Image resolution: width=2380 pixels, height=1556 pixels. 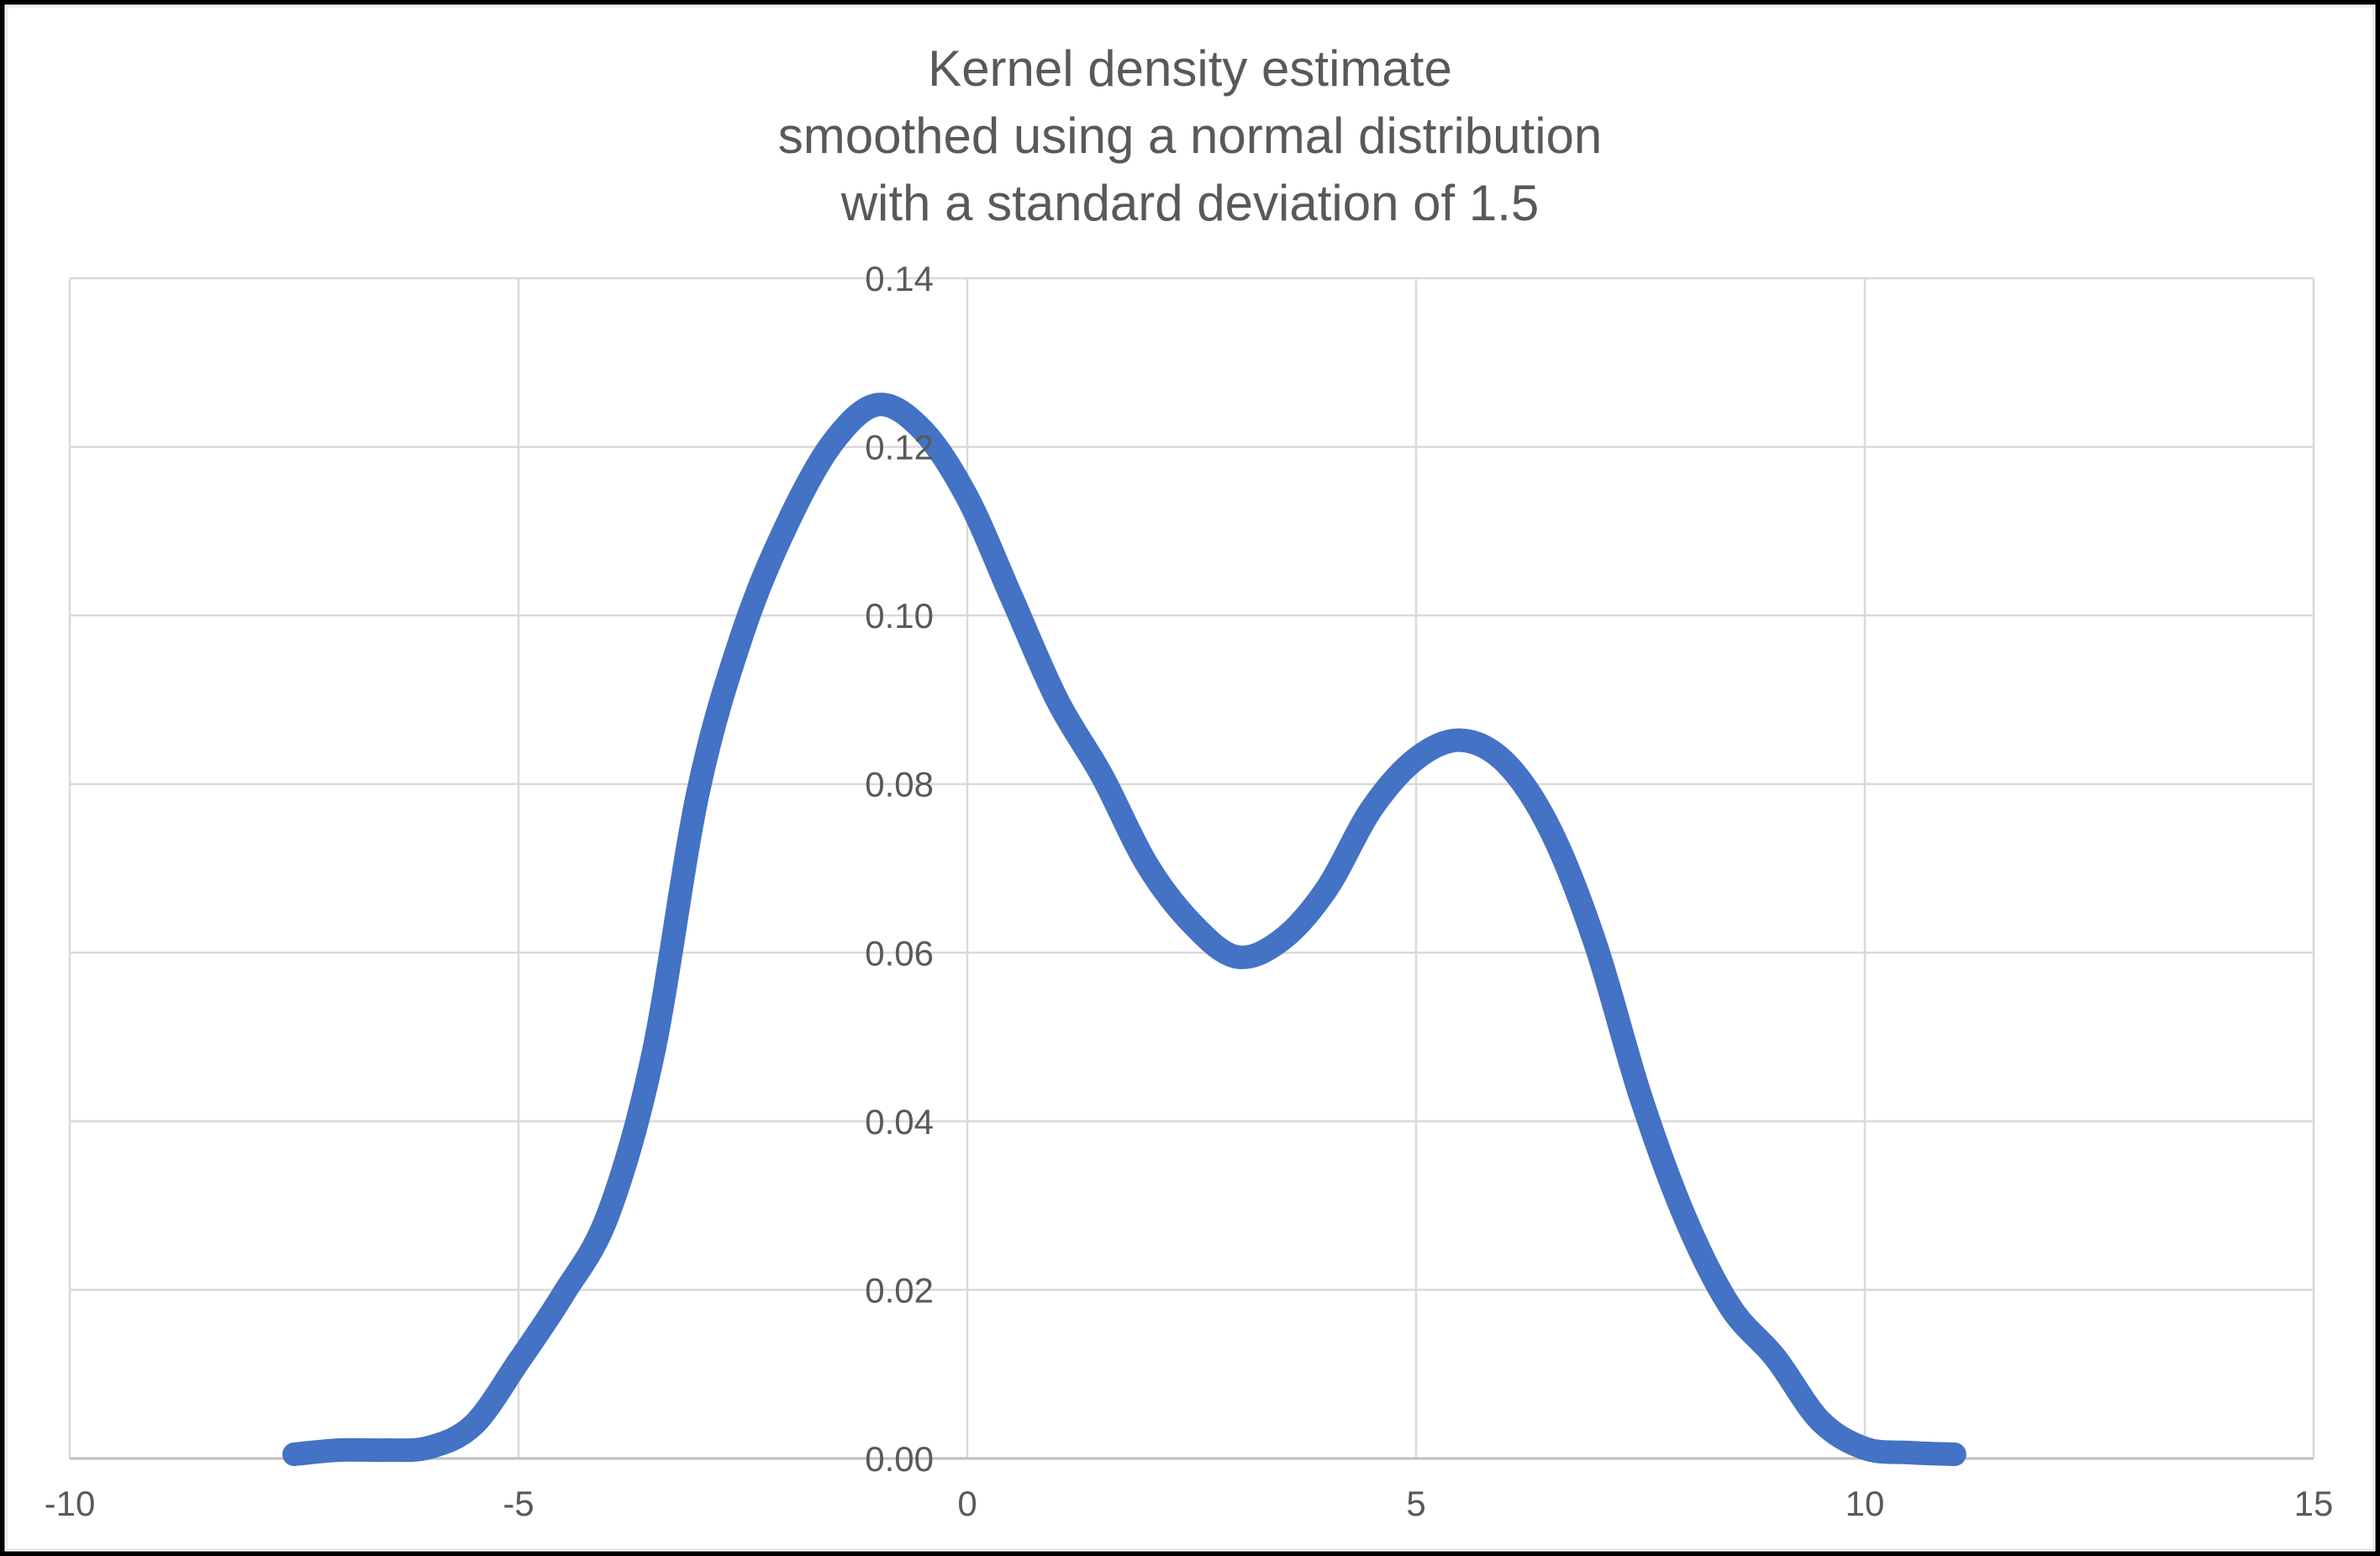 I want to click on y-tick-label: 0.00, so click(x=899, y=1459).